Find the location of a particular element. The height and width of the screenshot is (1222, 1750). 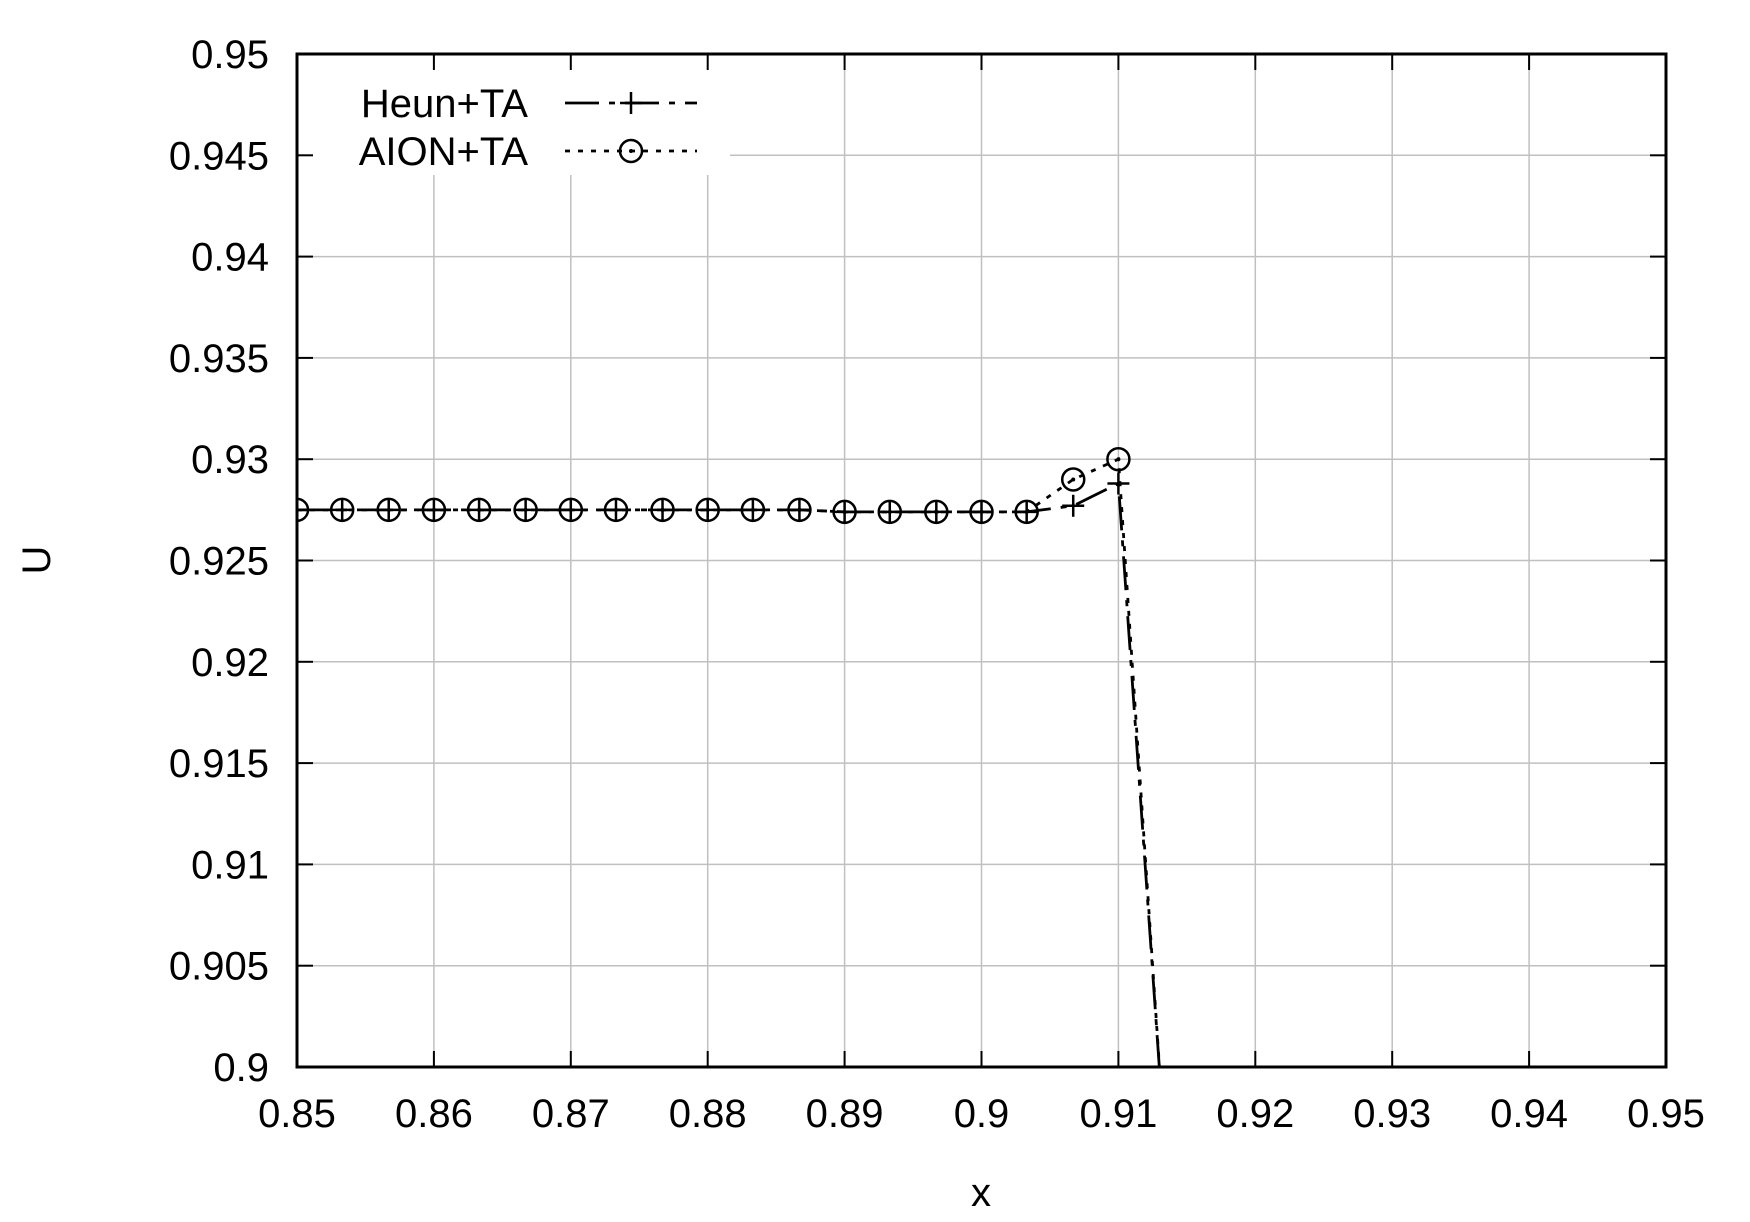

legend-label-0: Heun+TA is located at coordinates (444, 104).